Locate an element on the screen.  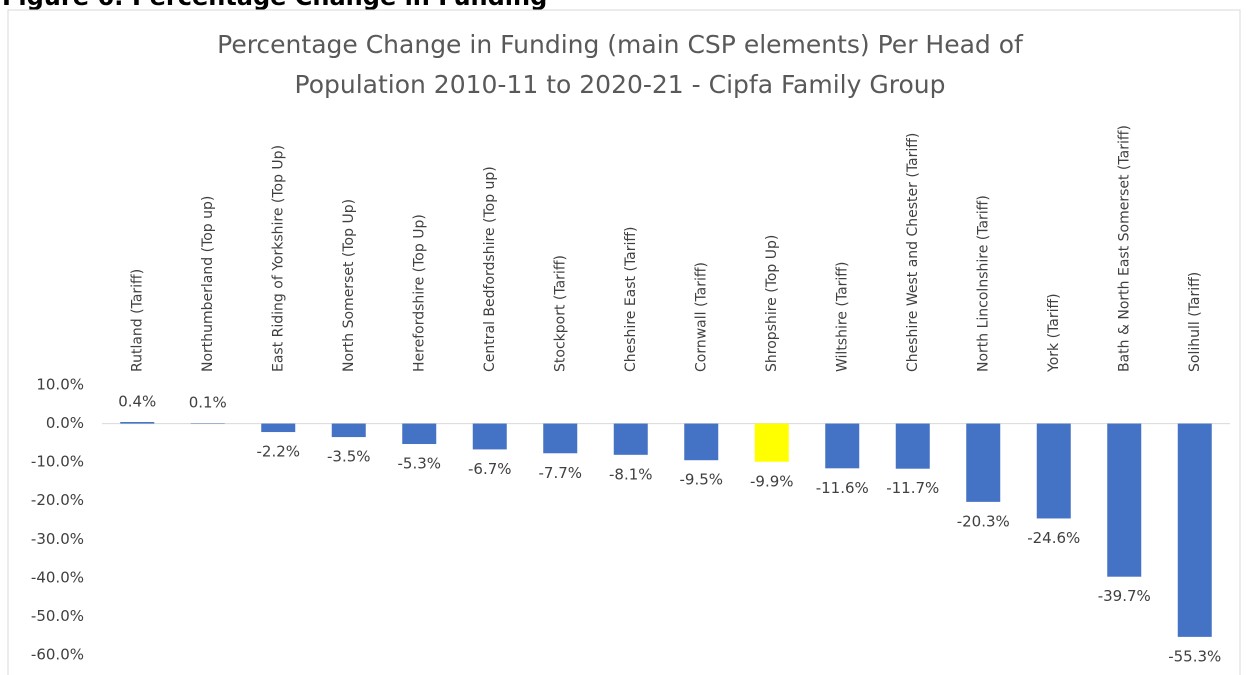
value-label: -7.7% is located at coordinates (560, 473).